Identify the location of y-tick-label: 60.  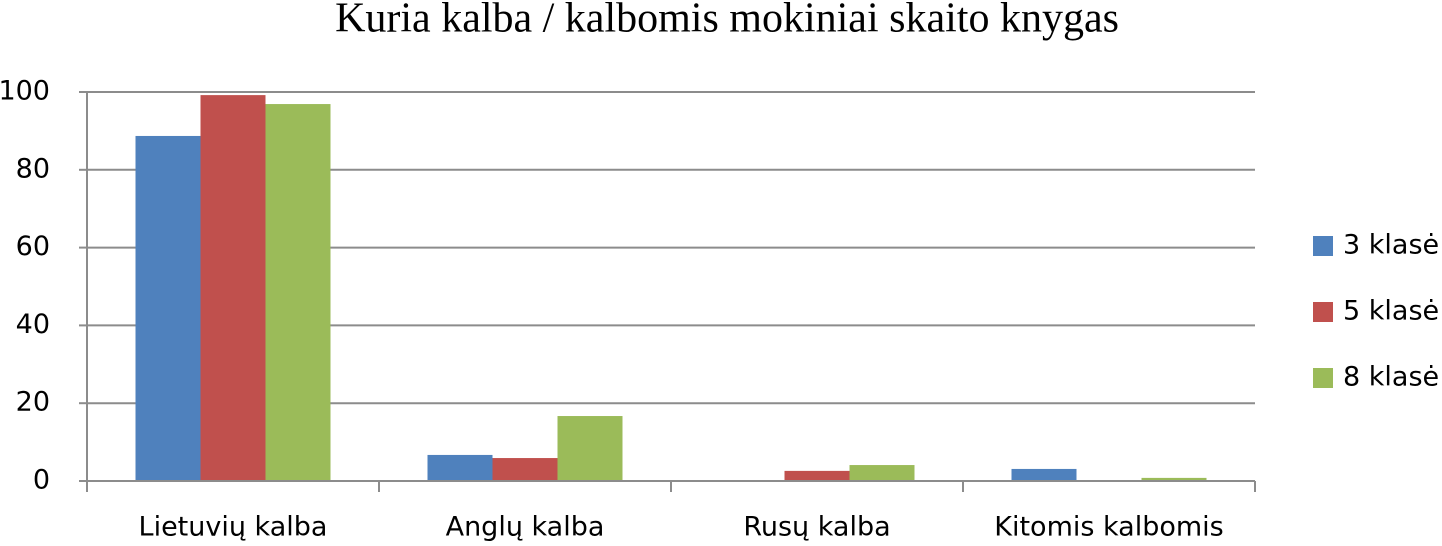
(33, 246).